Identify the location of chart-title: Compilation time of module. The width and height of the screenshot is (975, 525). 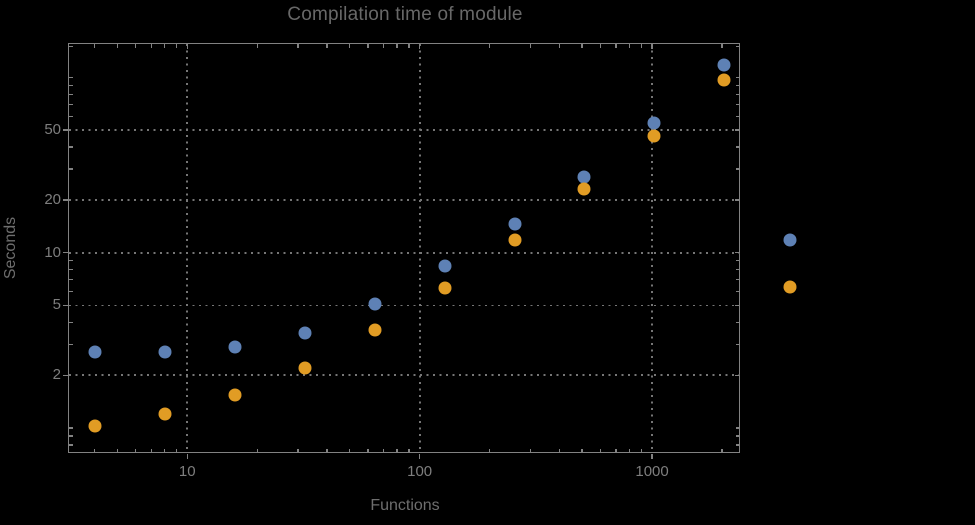
(405, 14).